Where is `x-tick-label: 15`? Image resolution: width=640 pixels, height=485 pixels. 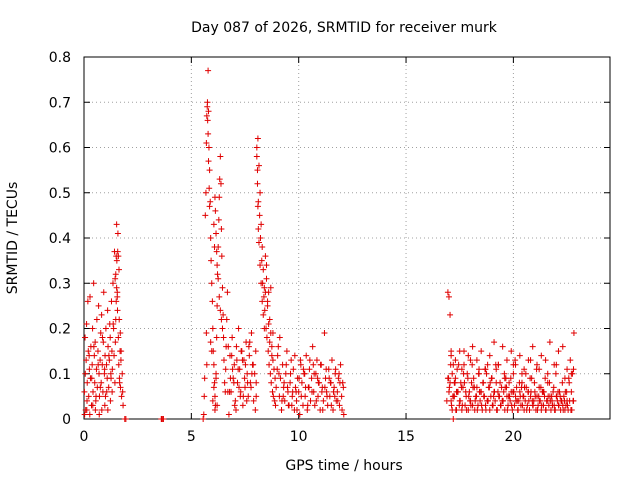
x-tick-label: 15 is located at coordinates (406, 437).